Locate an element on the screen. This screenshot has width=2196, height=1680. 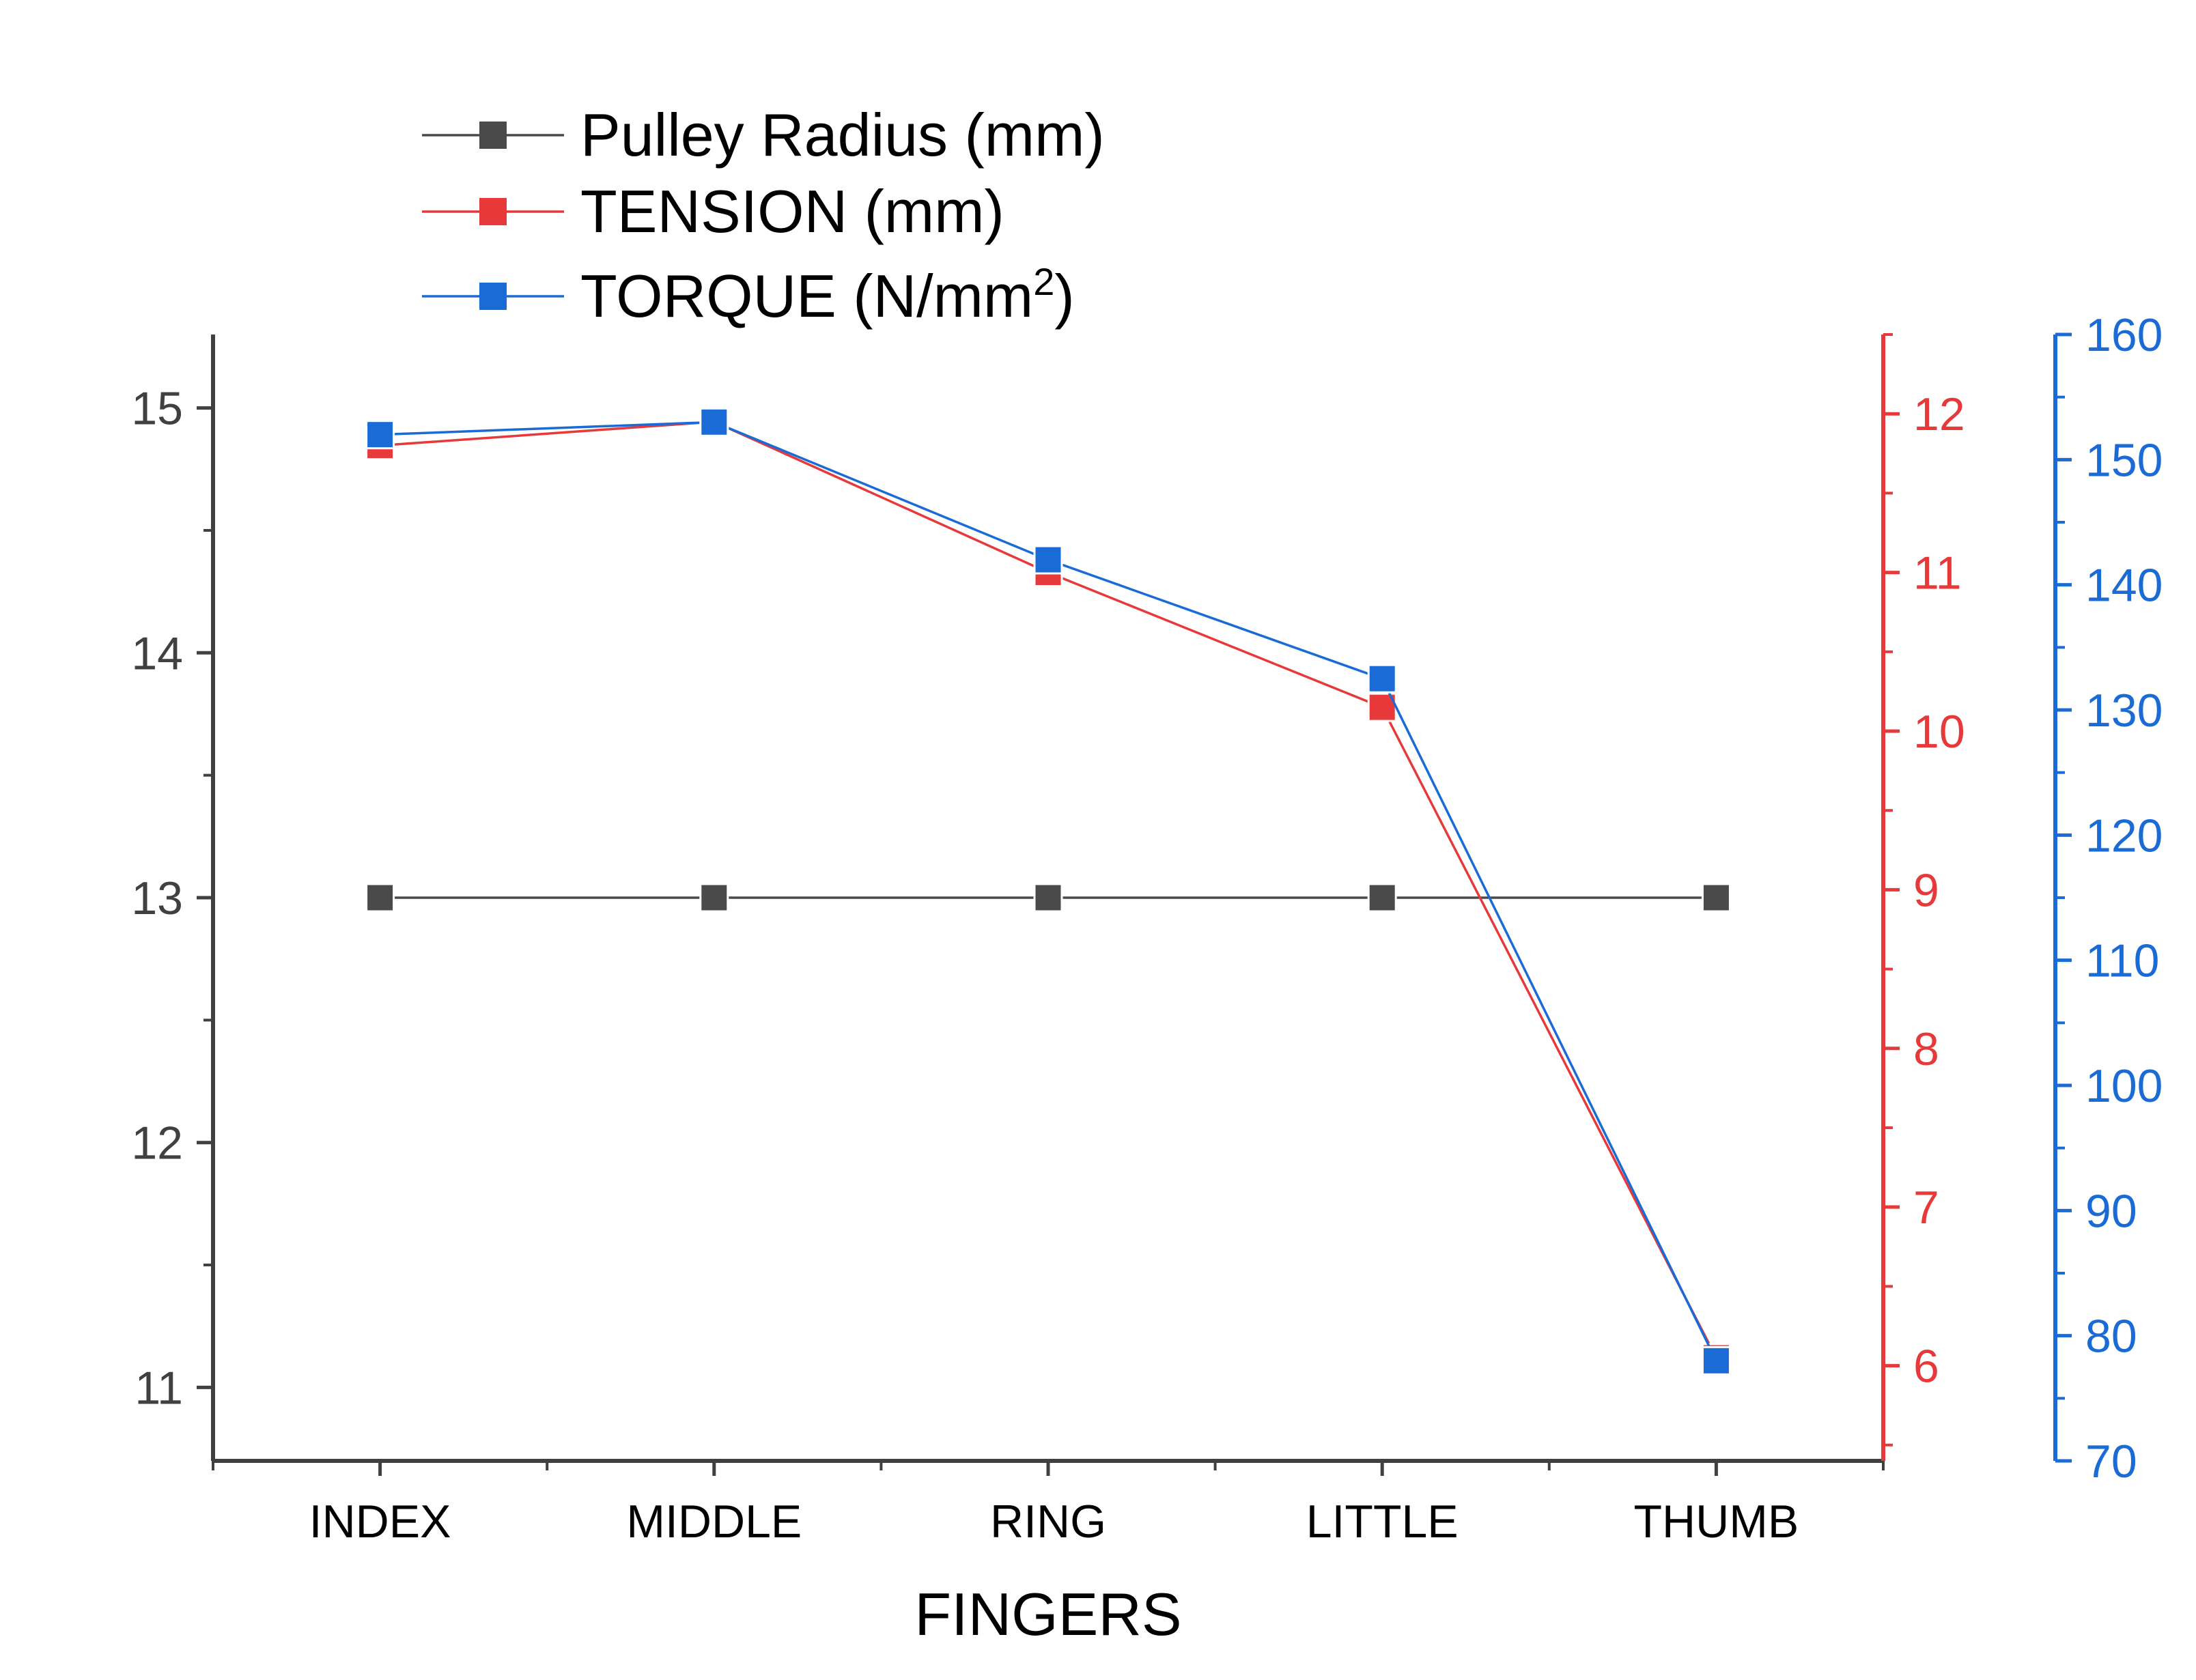
left-y-axis-tick-label: 12 is located at coordinates (157, 1143).